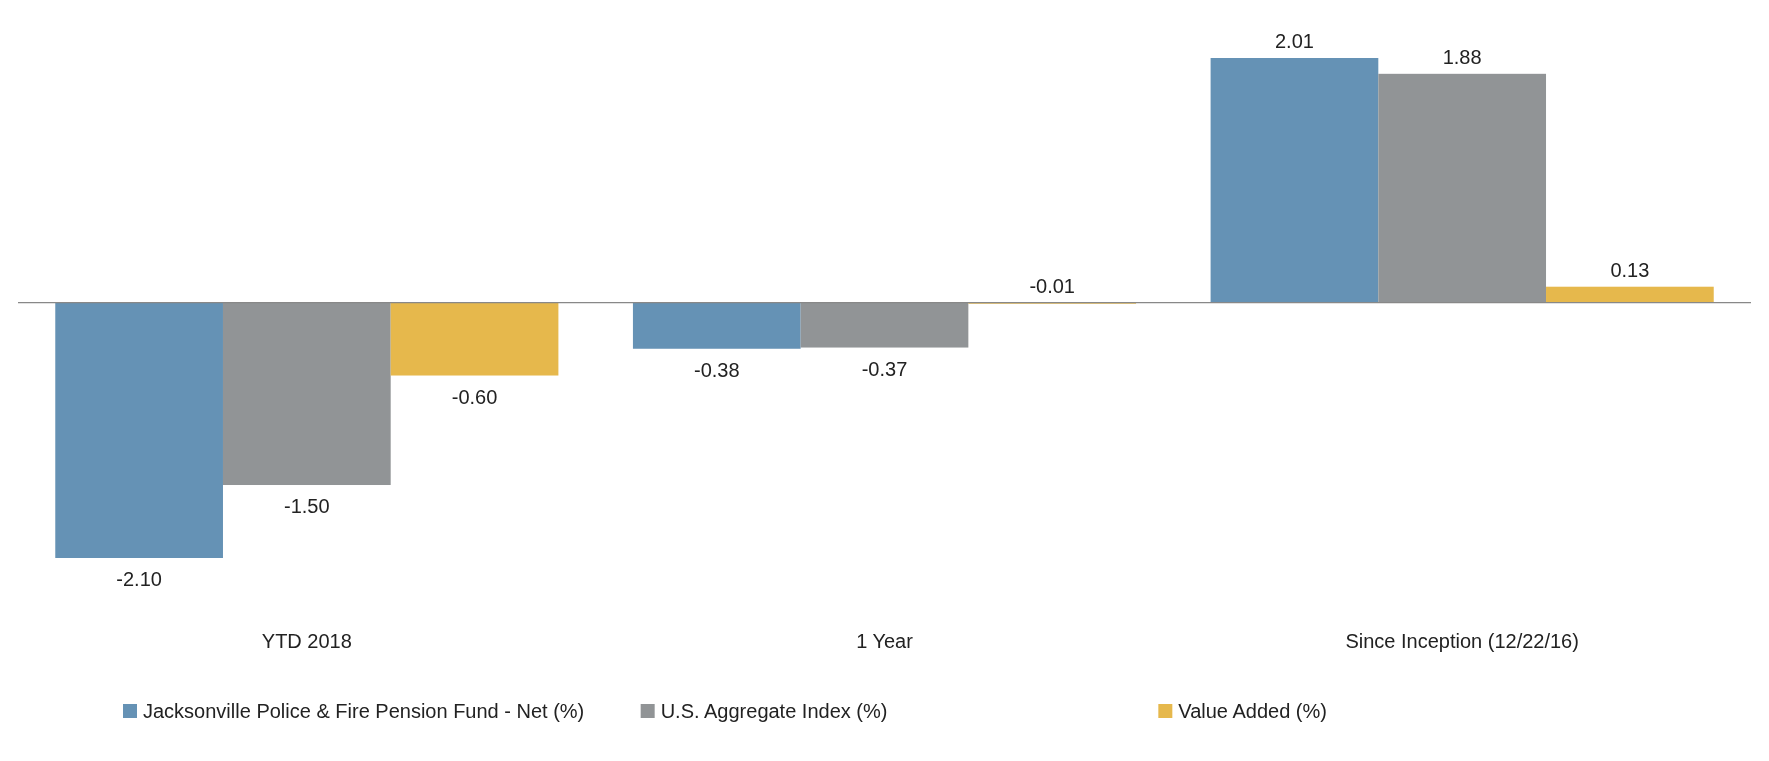 The height and width of the screenshot is (761, 1769). I want to click on data-label: -0.01, so click(1052, 285).